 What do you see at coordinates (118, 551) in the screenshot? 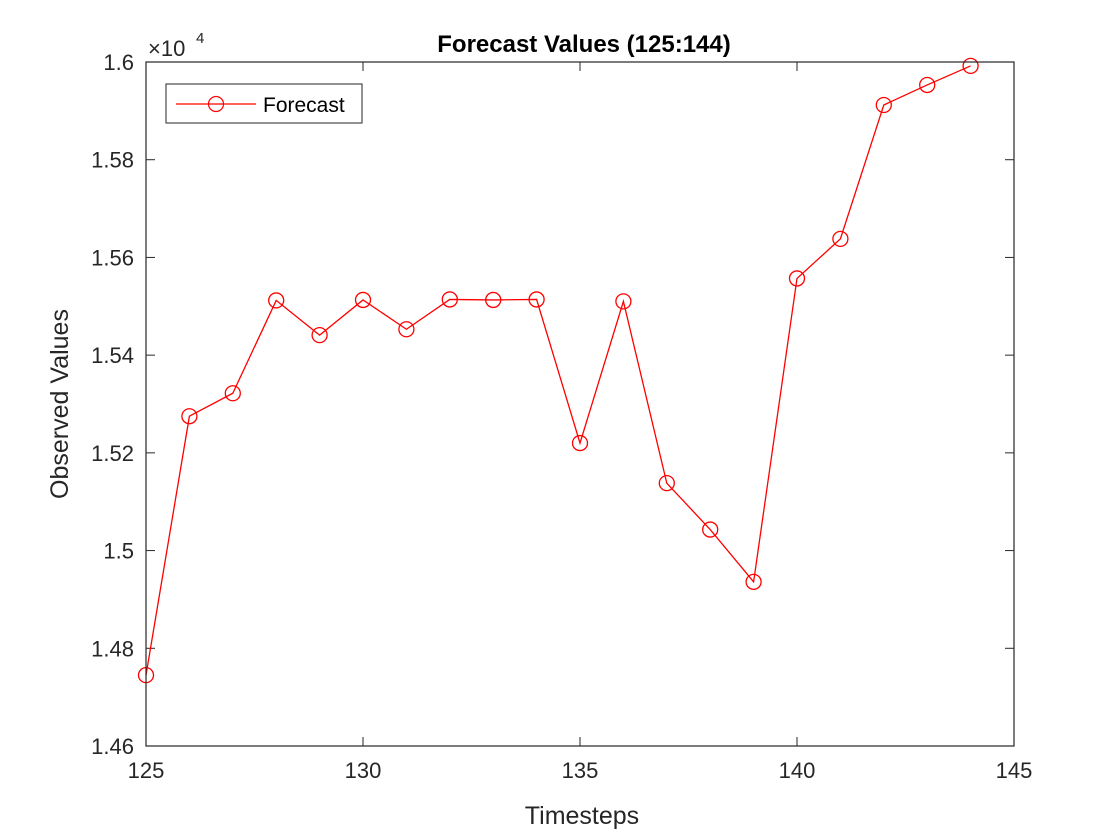
I see `y-tick-label: 1.5` at bounding box center [118, 551].